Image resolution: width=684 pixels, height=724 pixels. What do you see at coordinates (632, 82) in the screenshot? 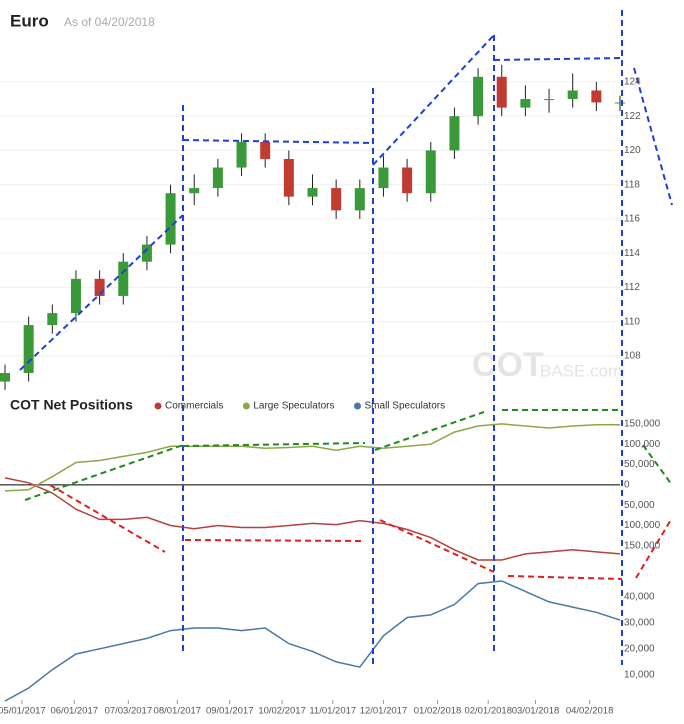
I see `y-tick-label: 124` at bounding box center [632, 82].